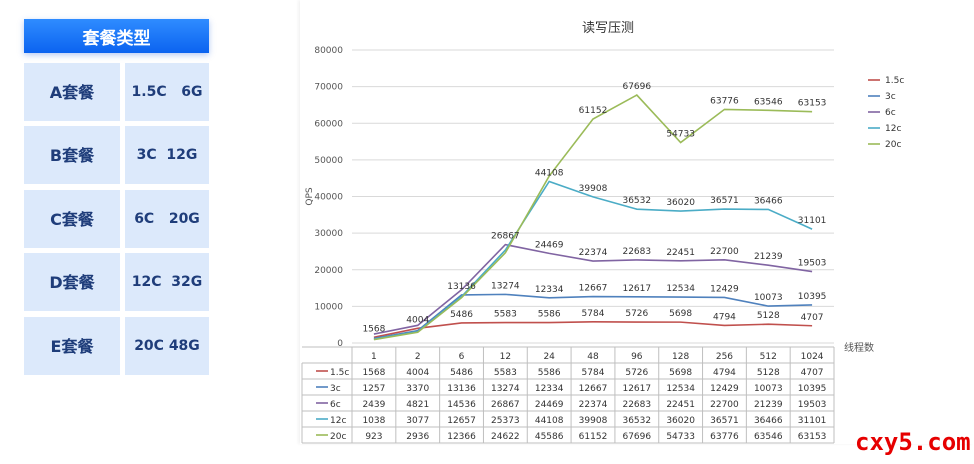 The image size is (974, 464). Describe the element at coordinates (72, 92) in the screenshot. I see `package-name: A套餐` at that location.